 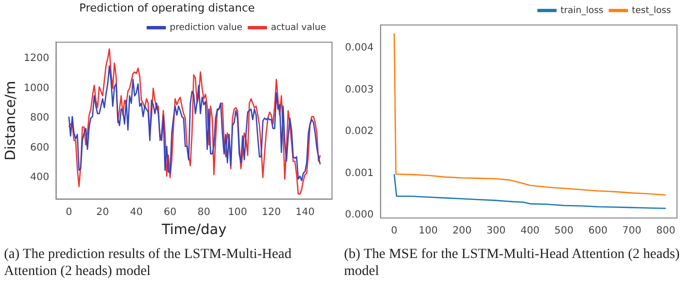 I want to click on y-tick-label: 0.004, so click(x=359, y=48).